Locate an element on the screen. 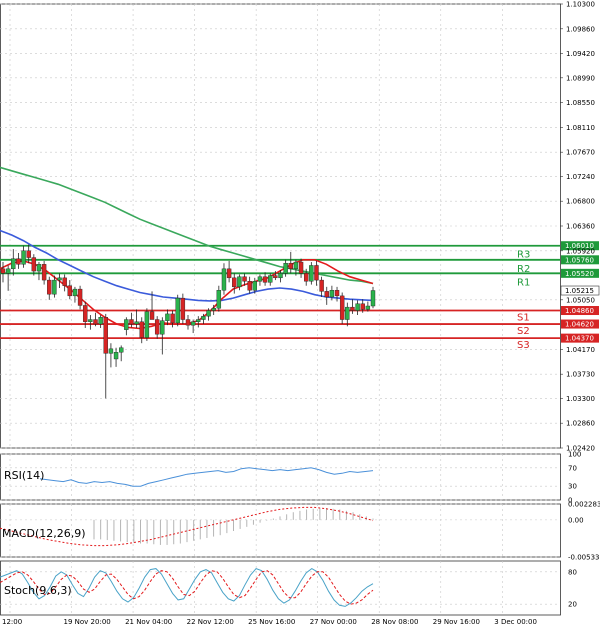  time-tick-label: 29 Nov 16:00 is located at coordinates (456, 622).